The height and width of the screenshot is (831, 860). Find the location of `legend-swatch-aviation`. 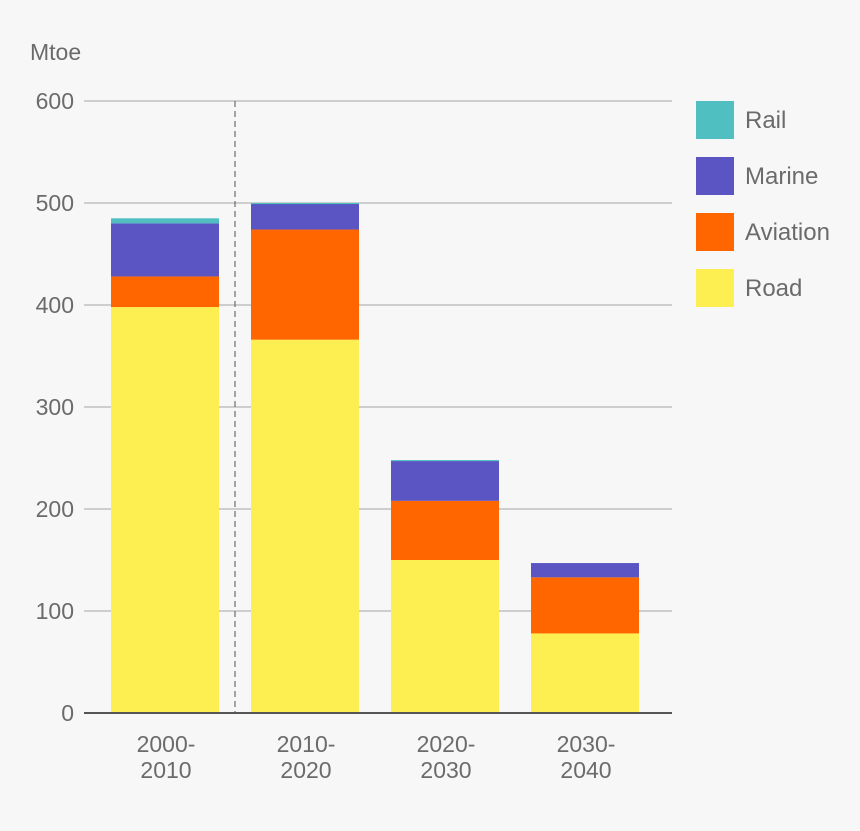

legend-swatch-aviation is located at coordinates (715, 232).